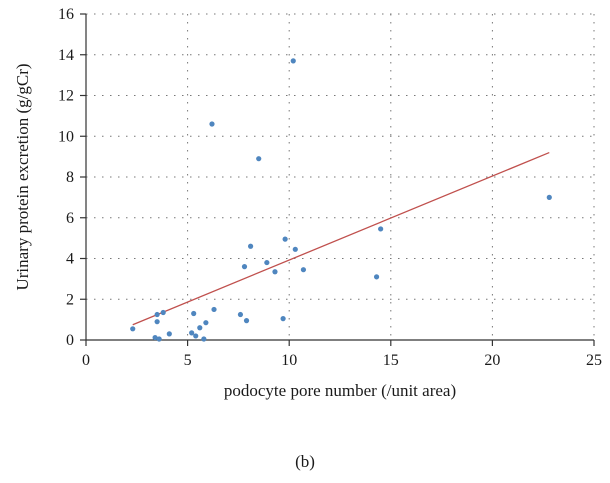  Describe the element at coordinates (66, 96) in the screenshot. I see `y-tick-label: 12` at that location.